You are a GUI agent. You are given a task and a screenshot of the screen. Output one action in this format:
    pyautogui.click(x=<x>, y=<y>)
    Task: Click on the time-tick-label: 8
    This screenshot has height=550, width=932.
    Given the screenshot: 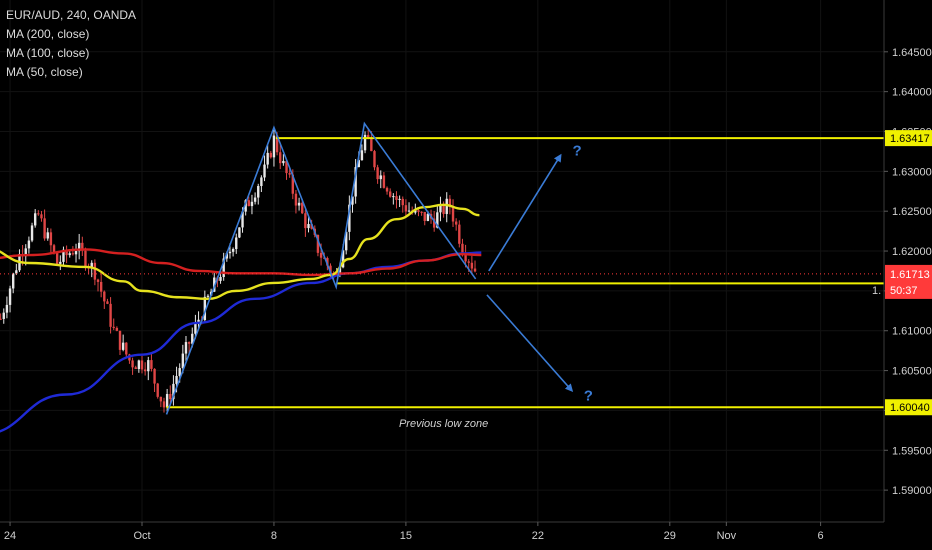 What is the action you would take?
    pyautogui.click(x=274, y=536)
    